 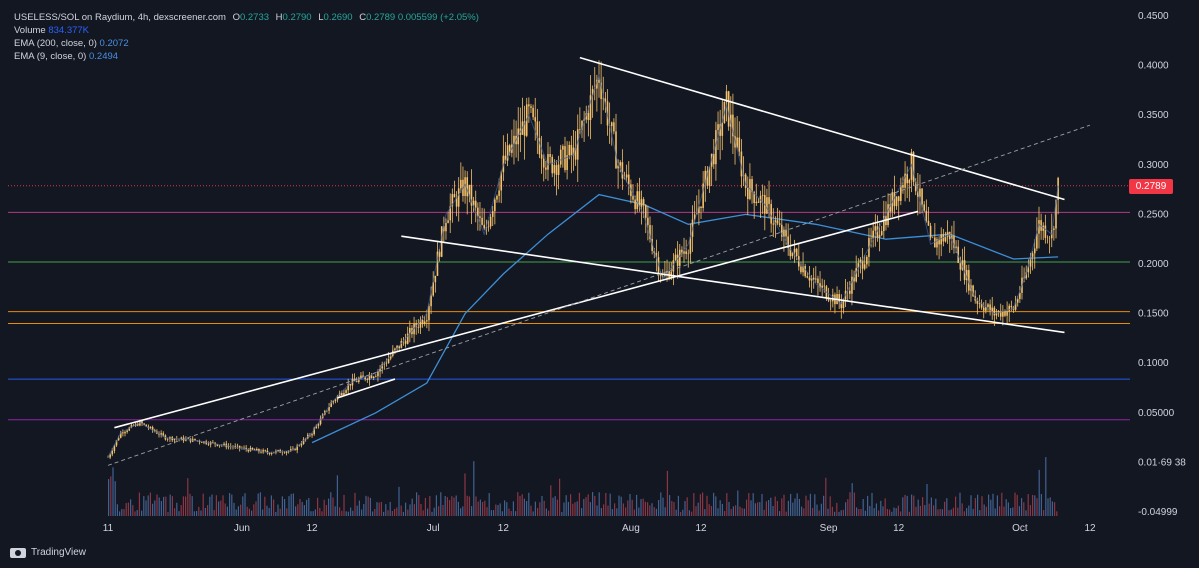 I want to click on close-value: 0.2789, so click(x=381, y=17).